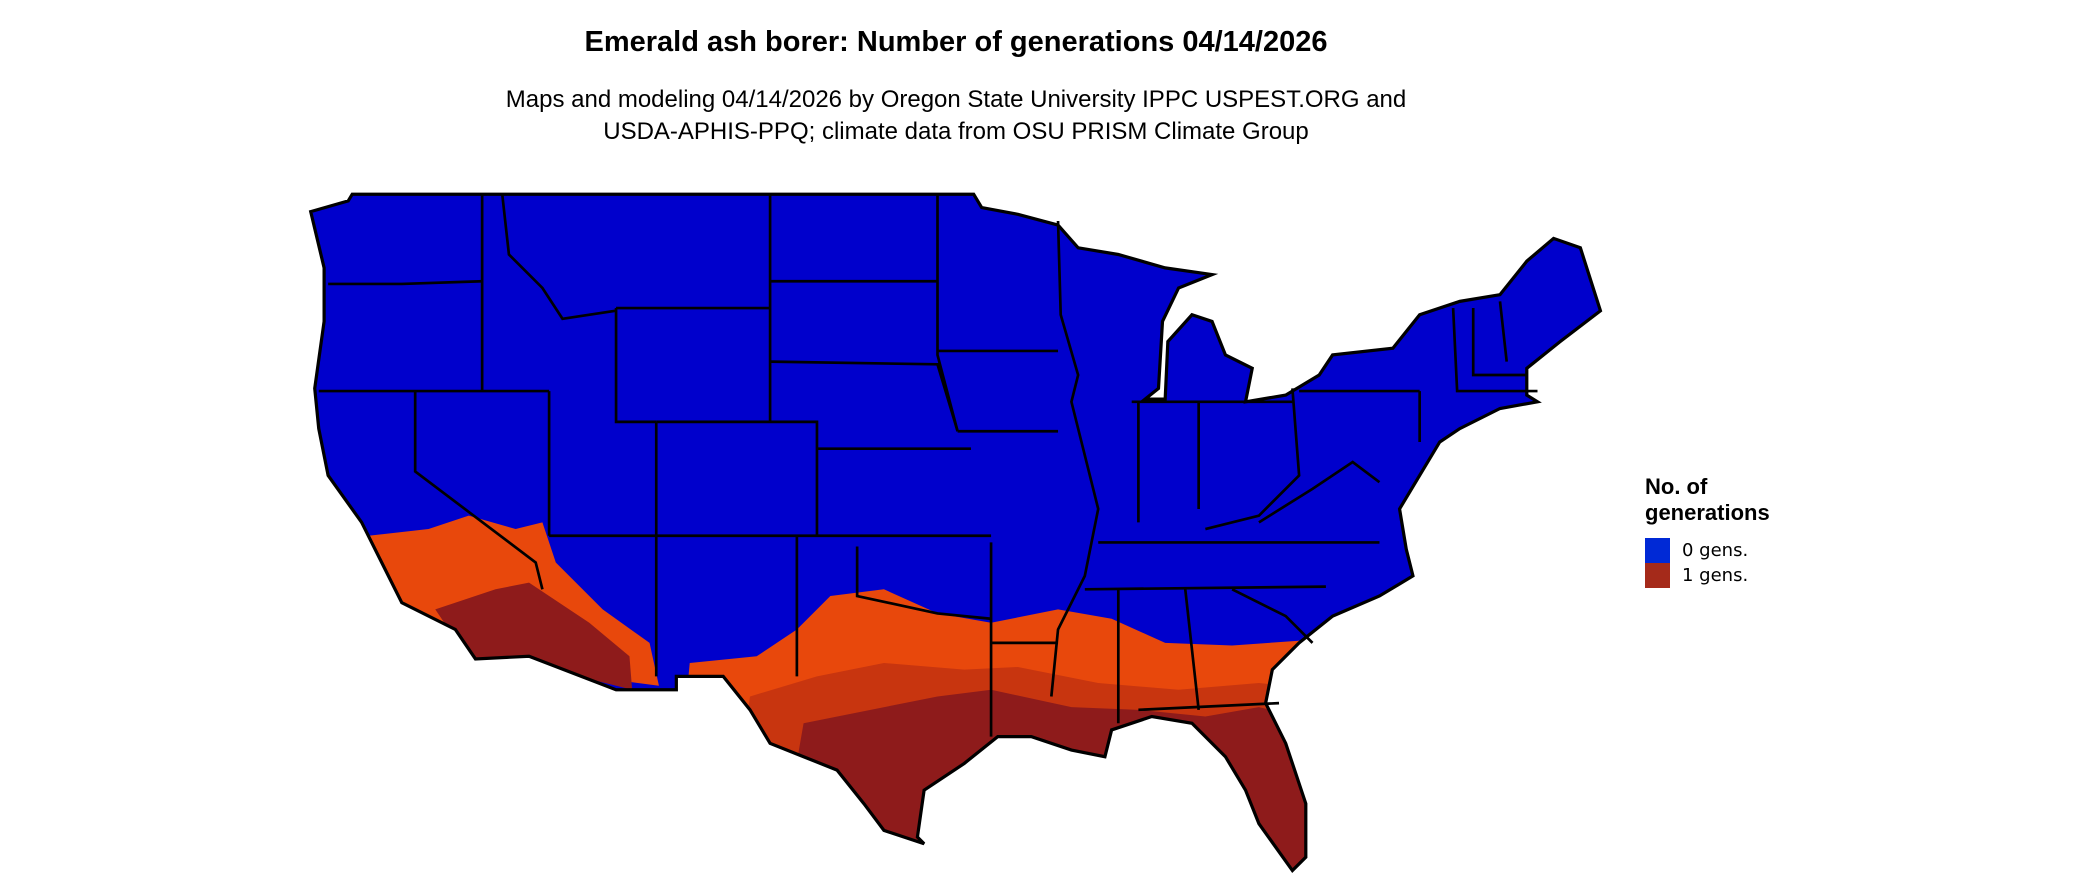  Describe the element at coordinates (1051, 780) in the screenshot. I see `region-one-generation-south-dark` at that location.